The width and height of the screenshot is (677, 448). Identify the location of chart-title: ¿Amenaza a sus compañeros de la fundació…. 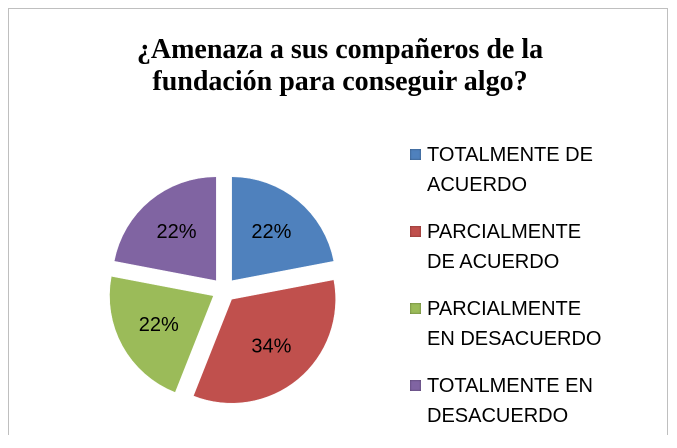
(340, 65).